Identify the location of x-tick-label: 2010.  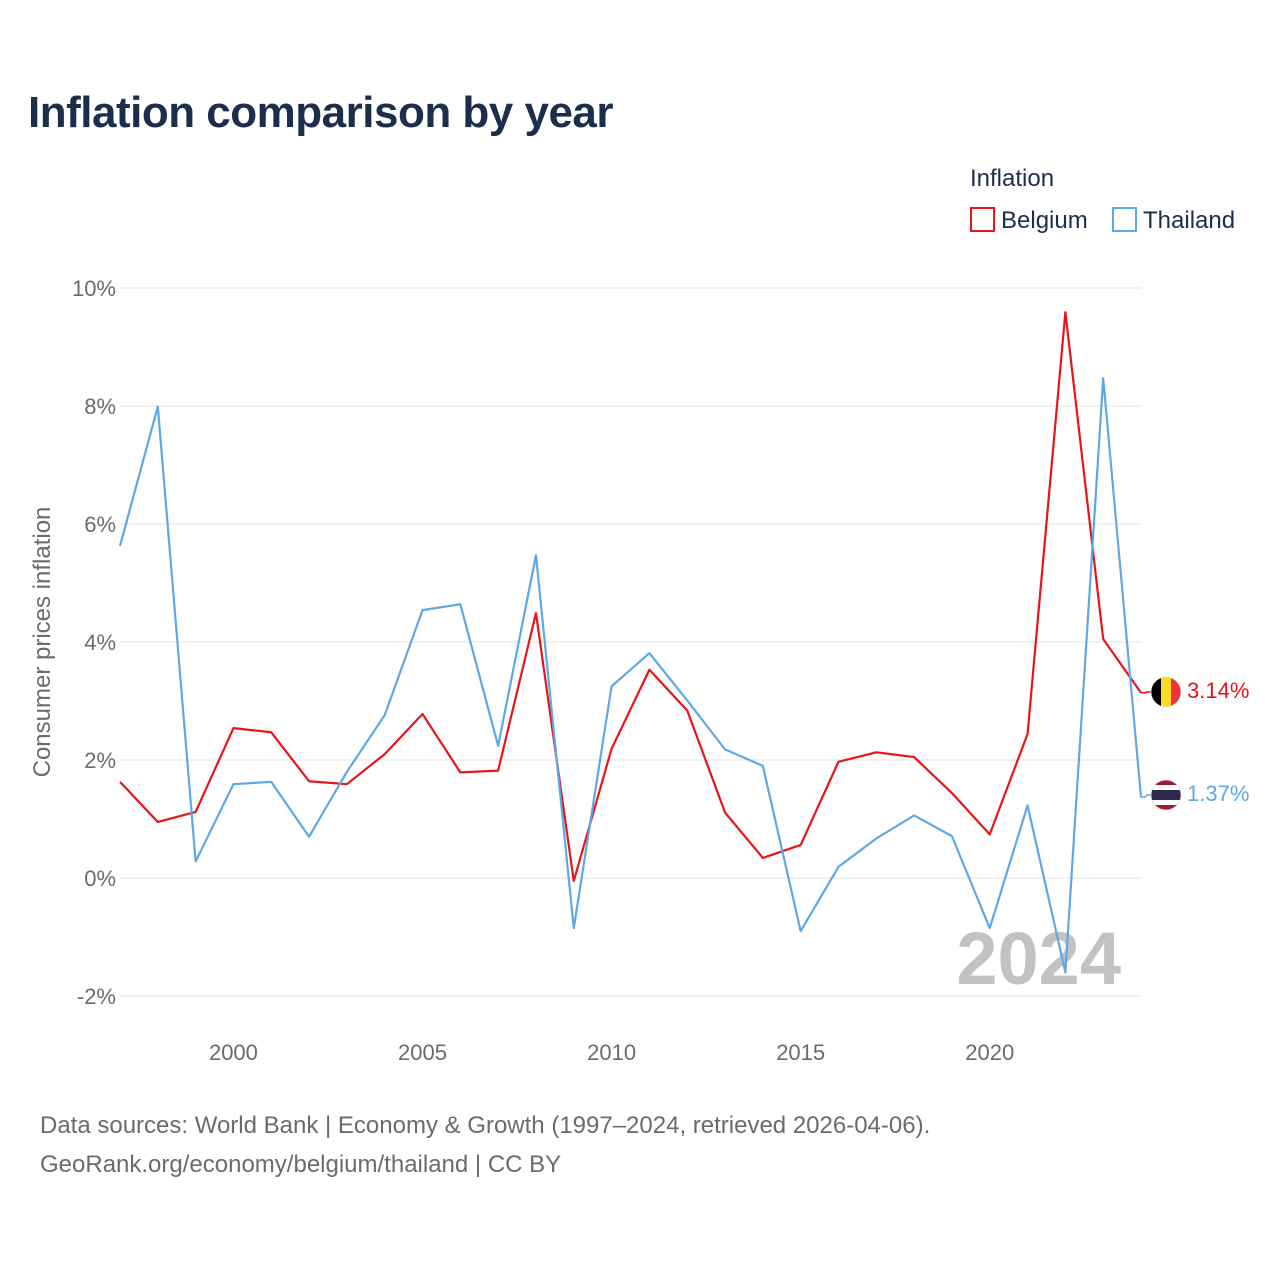
(611, 1052).